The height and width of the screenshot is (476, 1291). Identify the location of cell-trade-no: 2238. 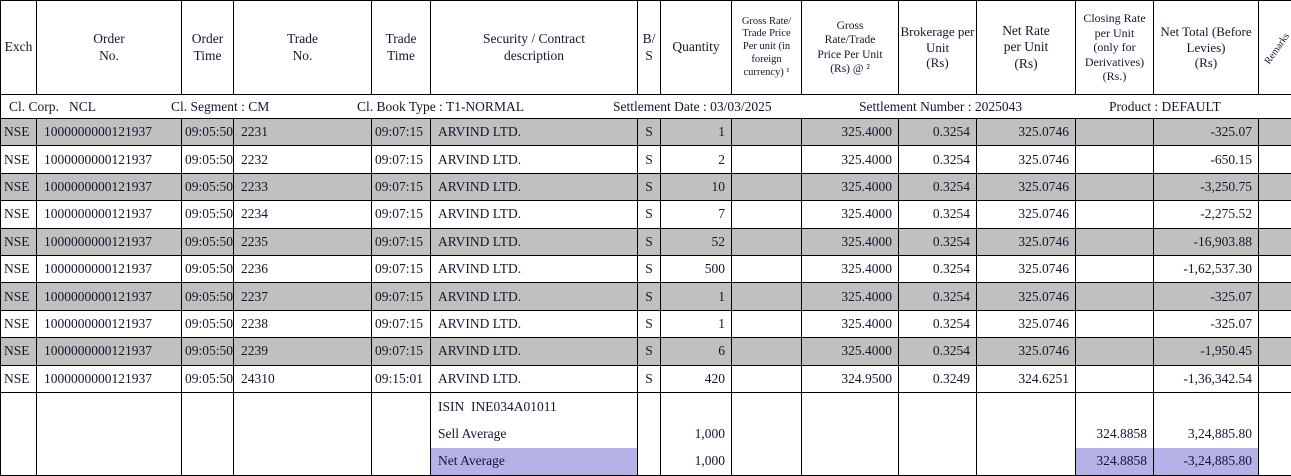
(302, 324).